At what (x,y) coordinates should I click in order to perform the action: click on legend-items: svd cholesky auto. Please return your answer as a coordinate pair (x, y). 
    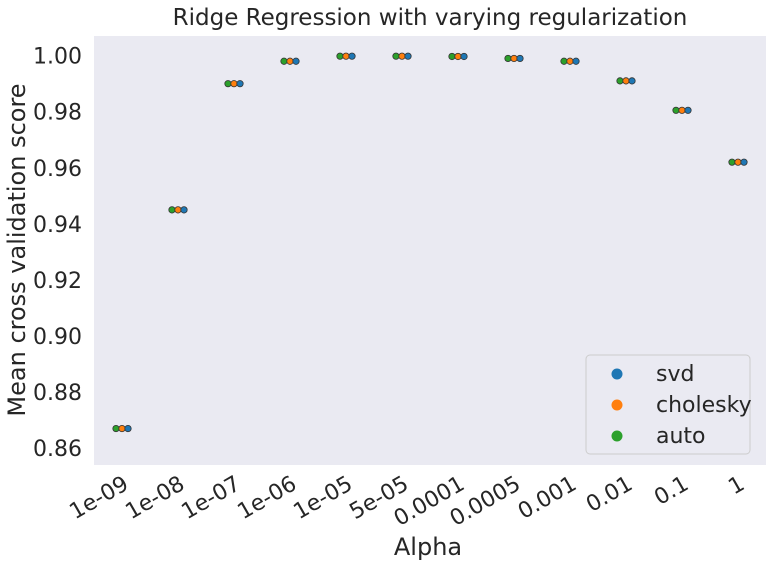
    Looking at the image, I should click on (681, 405).